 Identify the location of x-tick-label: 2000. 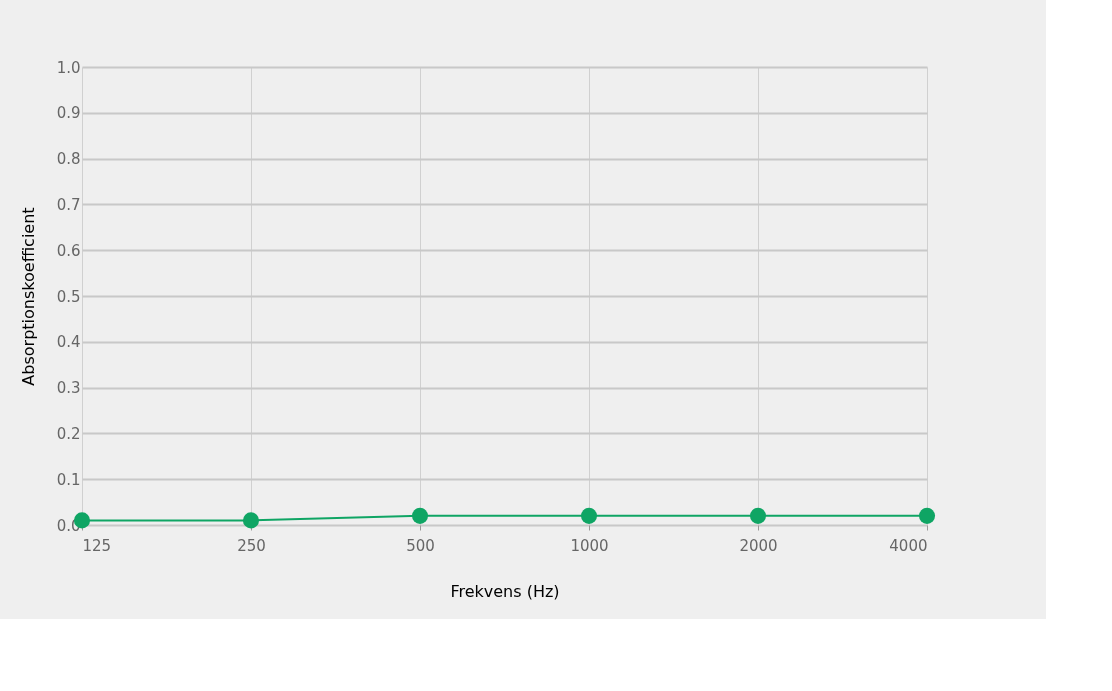
(758, 545).